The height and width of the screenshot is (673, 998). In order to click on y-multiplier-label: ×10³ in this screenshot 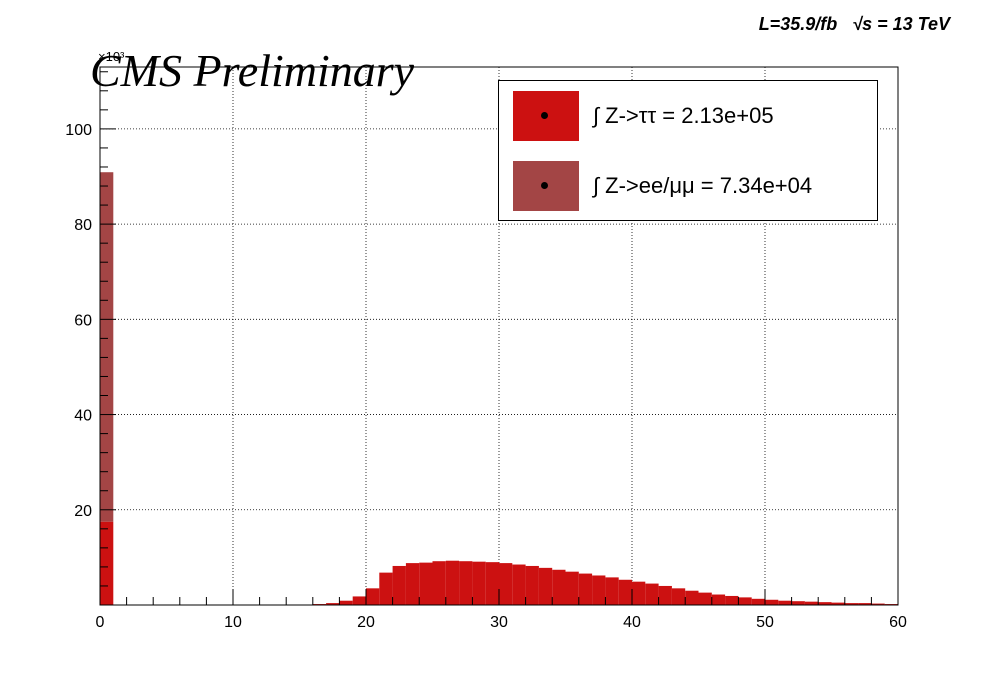, I will do `click(111, 56)`.